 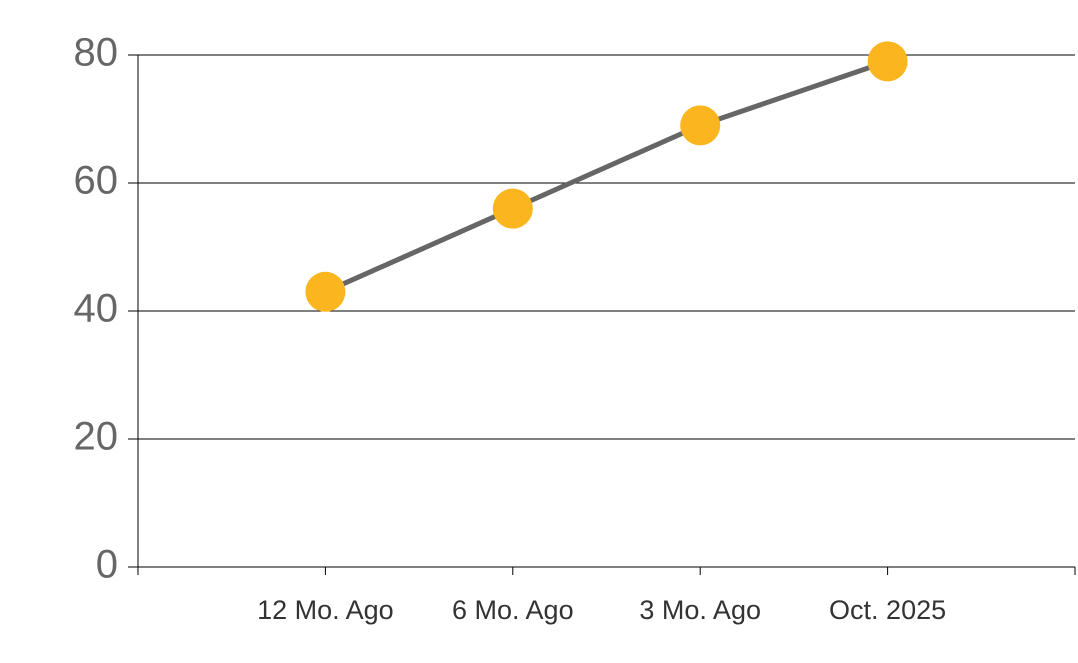 What do you see at coordinates (513, 610) in the screenshot?
I see `x-tick-label: 6 Mo. Ago` at bounding box center [513, 610].